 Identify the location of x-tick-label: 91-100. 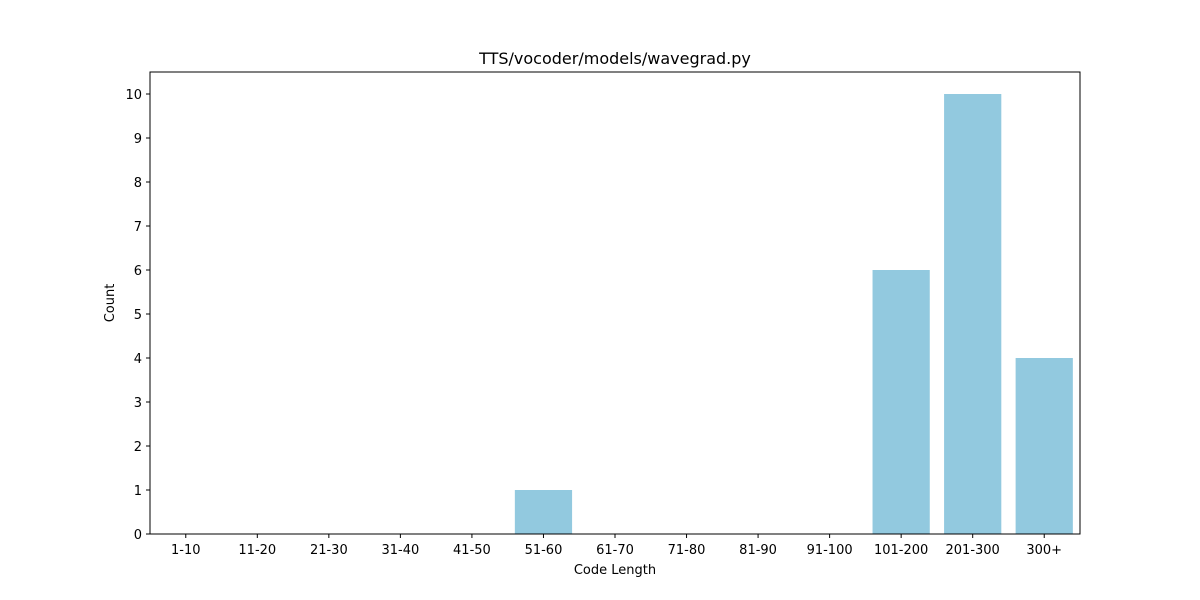
(830, 550).